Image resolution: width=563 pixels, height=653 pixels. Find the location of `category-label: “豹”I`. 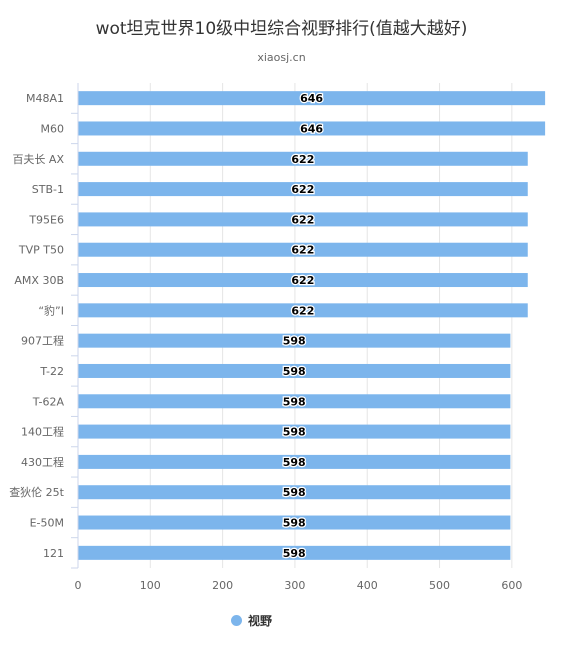

category-label: “豹”I is located at coordinates (51, 310).